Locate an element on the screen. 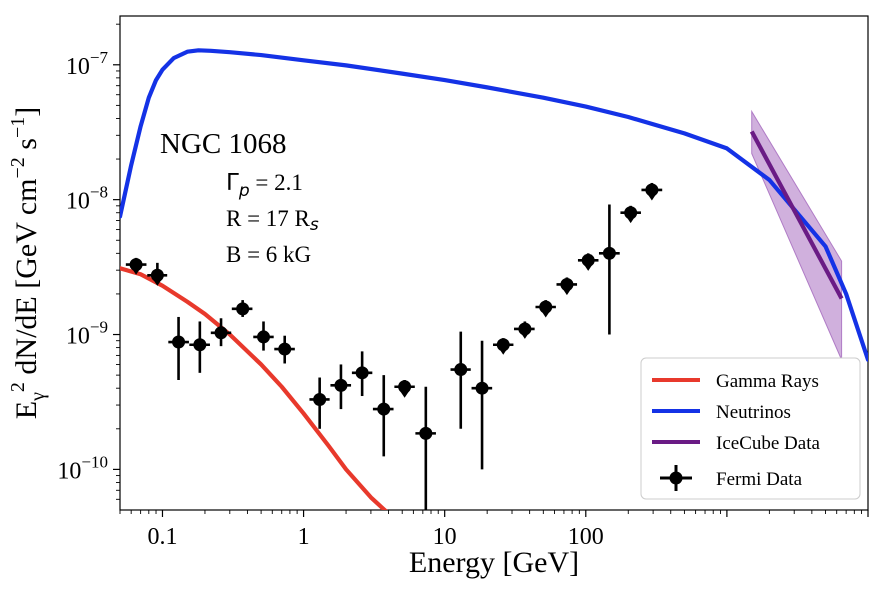 This screenshot has width=880, height=598. y-label-mid: dN/dE [GeV cm is located at coordinates (26, 281).